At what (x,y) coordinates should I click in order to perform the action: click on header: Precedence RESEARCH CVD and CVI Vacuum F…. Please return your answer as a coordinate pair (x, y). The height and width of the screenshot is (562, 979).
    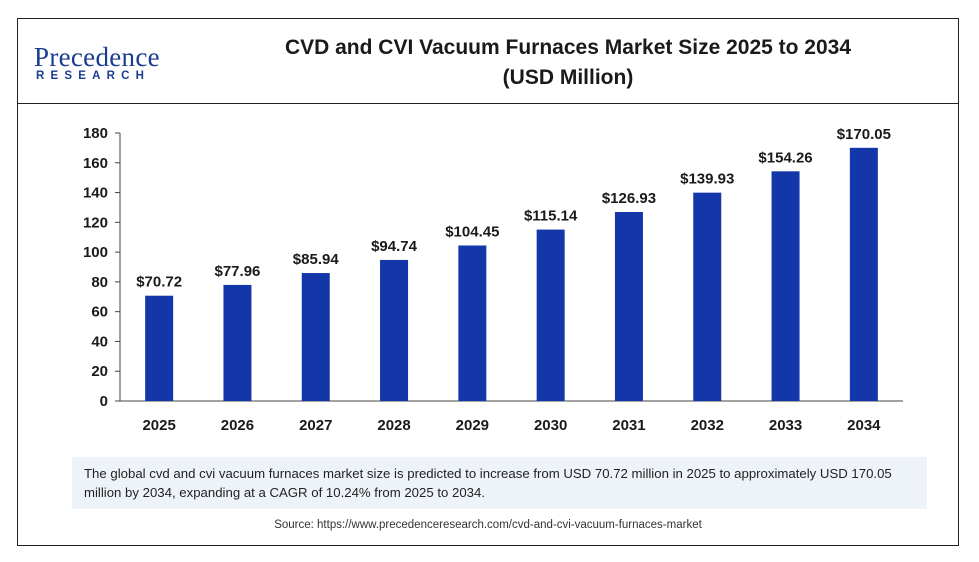
    Looking at the image, I should click on (488, 61).